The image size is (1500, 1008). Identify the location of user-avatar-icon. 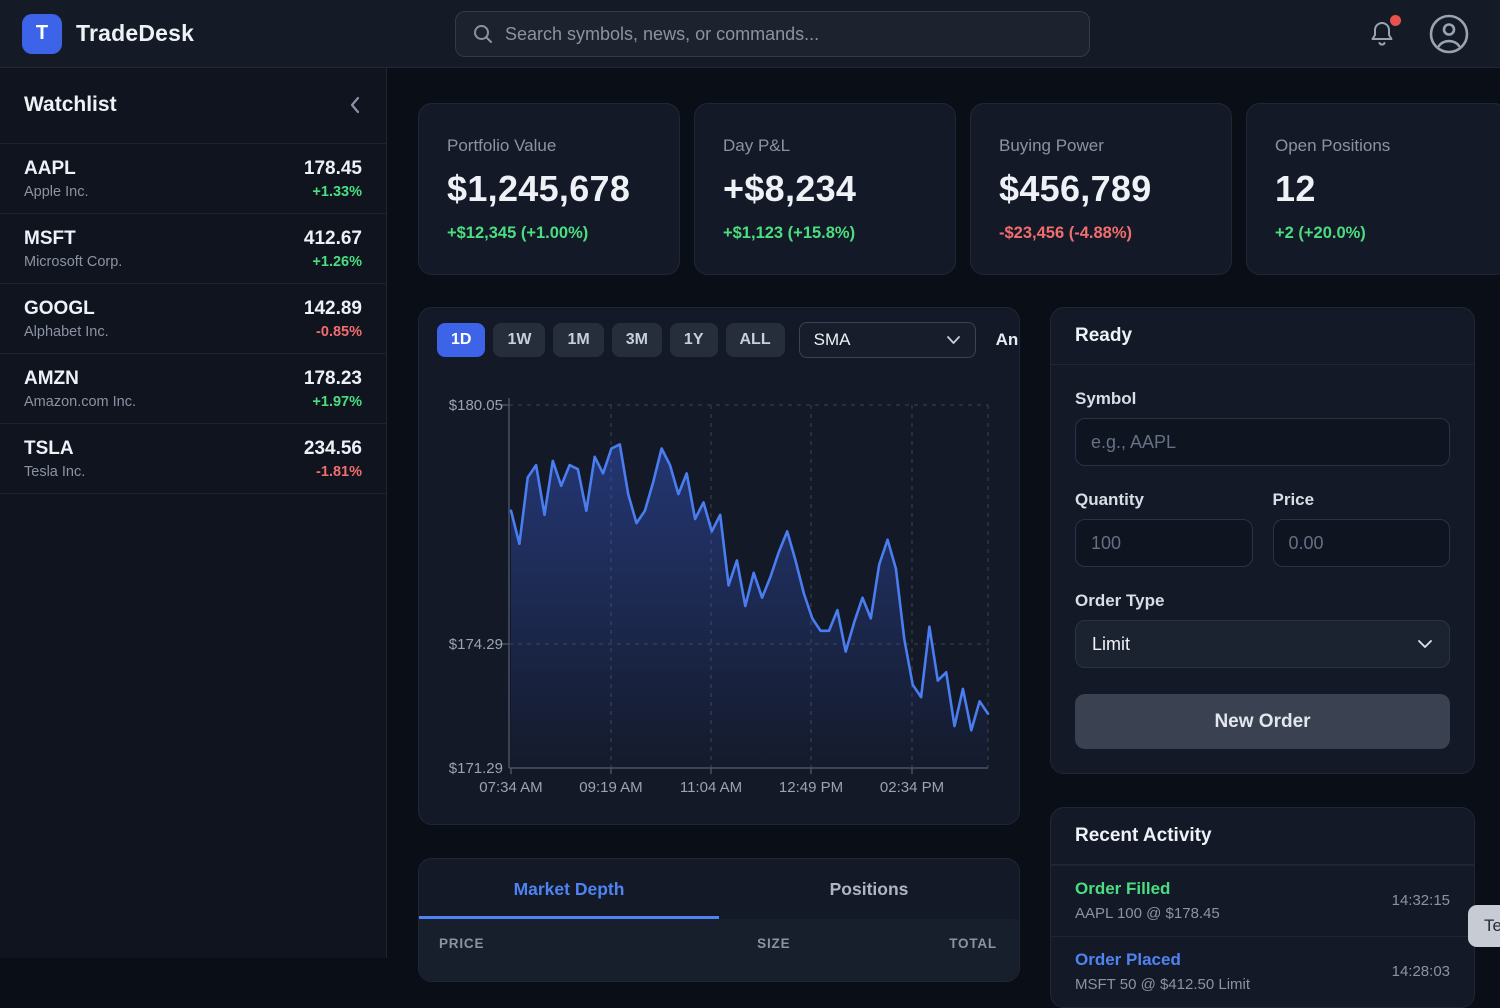
(1449, 33).